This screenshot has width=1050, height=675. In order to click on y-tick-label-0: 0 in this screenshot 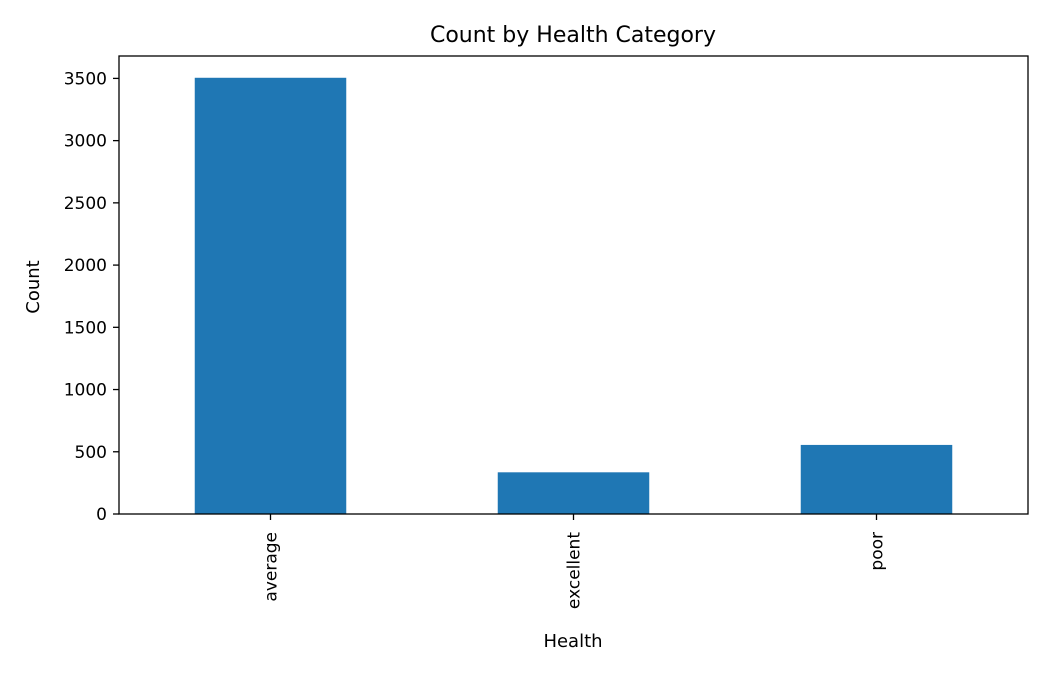, I will do `click(101, 515)`.